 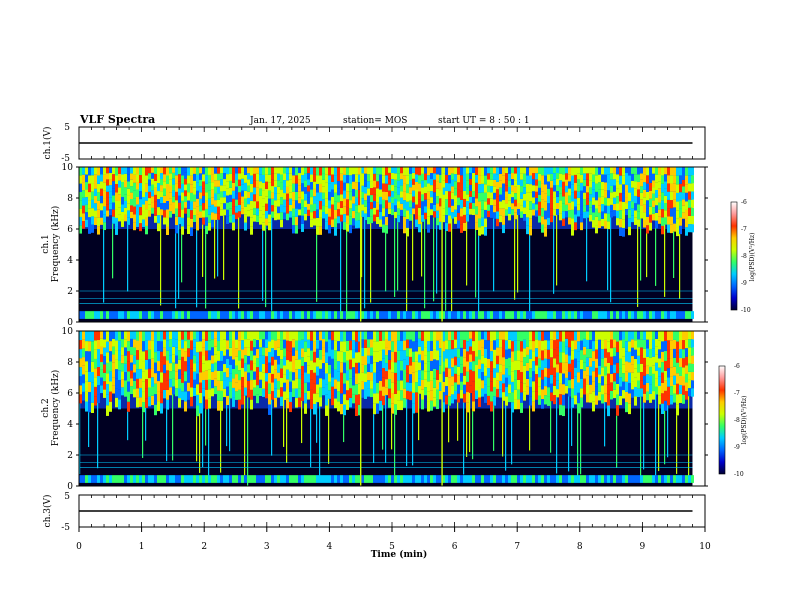 What do you see at coordinates (744, 229) in the screenshot?
I see `ch1-colorbar-tick-7: -7` at bounding box center [744, 229].